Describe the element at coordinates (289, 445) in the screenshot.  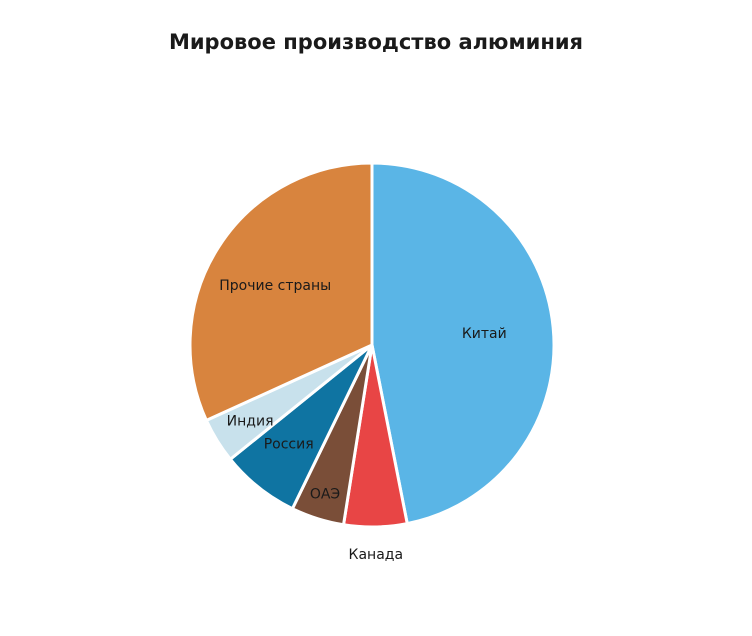
I see `pie-slice-label-3: Россия` at that location.